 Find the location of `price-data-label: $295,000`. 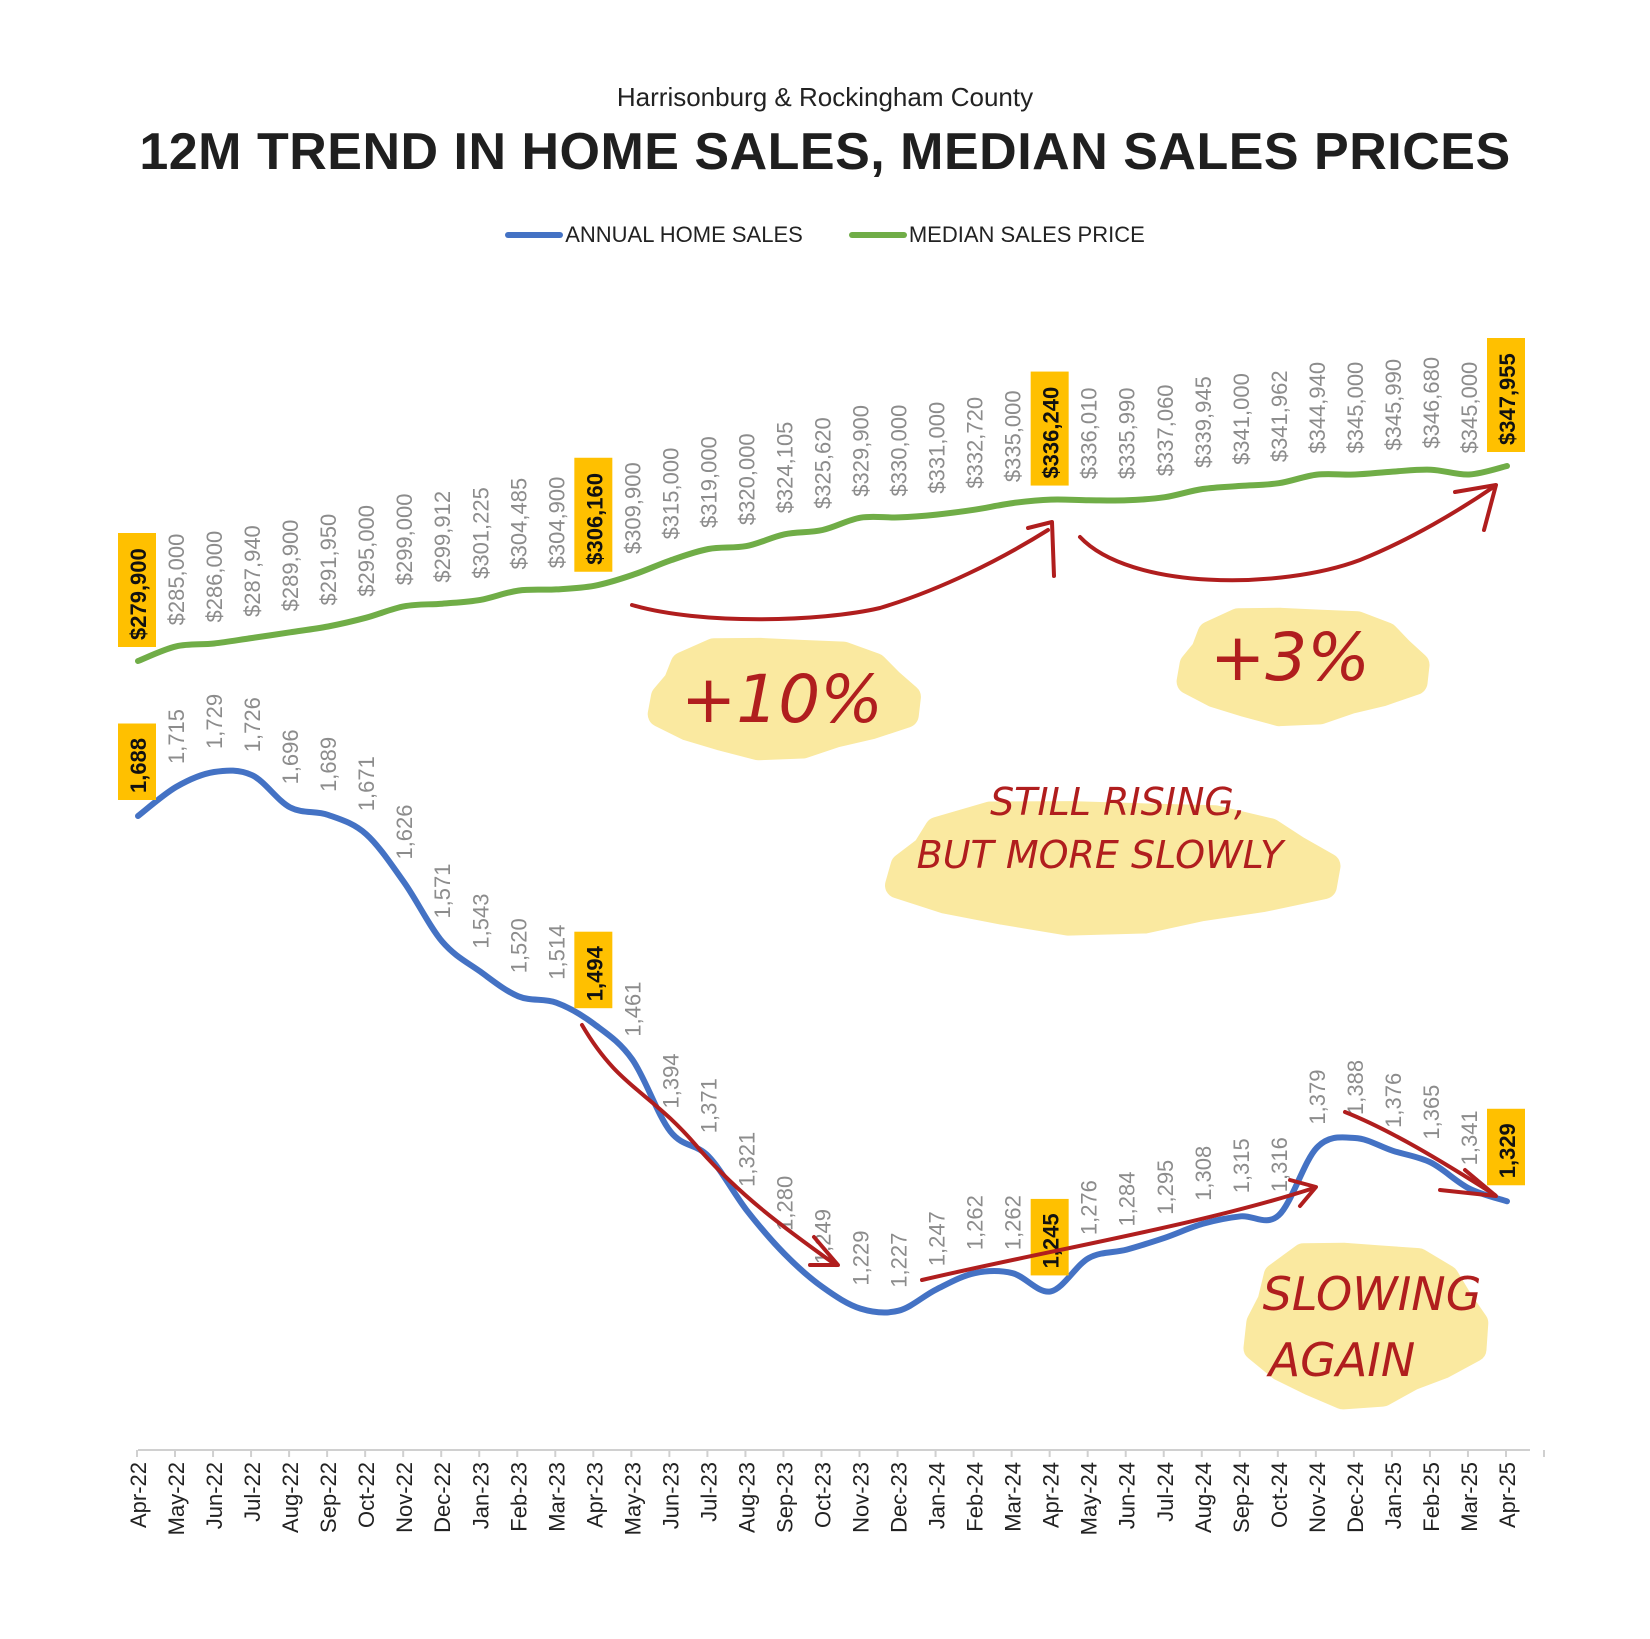

price-data-label: $295,000 is located at coordinates (366, 551).